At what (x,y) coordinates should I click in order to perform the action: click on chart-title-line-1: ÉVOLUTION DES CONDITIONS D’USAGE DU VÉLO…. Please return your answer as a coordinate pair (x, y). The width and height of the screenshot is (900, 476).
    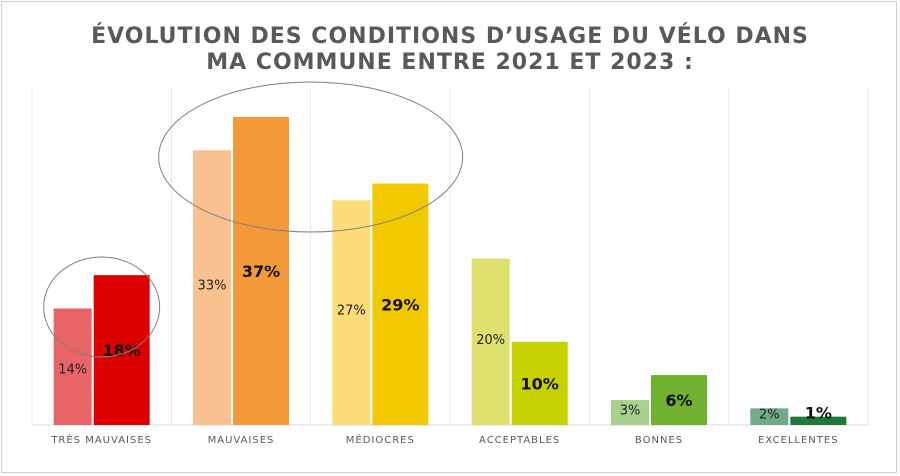
    Looking at the image, I should click on (450, 36).